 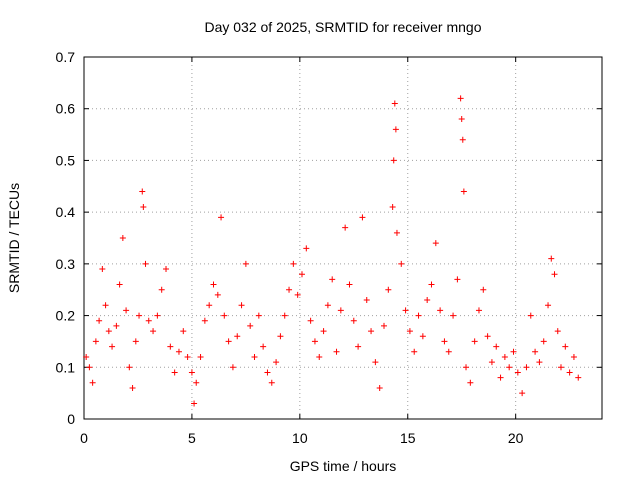 What do you see at coordinates (66, 160) in the screenshot?
I see `y-tick-label: 0.5` at bounding box center [66, 160].